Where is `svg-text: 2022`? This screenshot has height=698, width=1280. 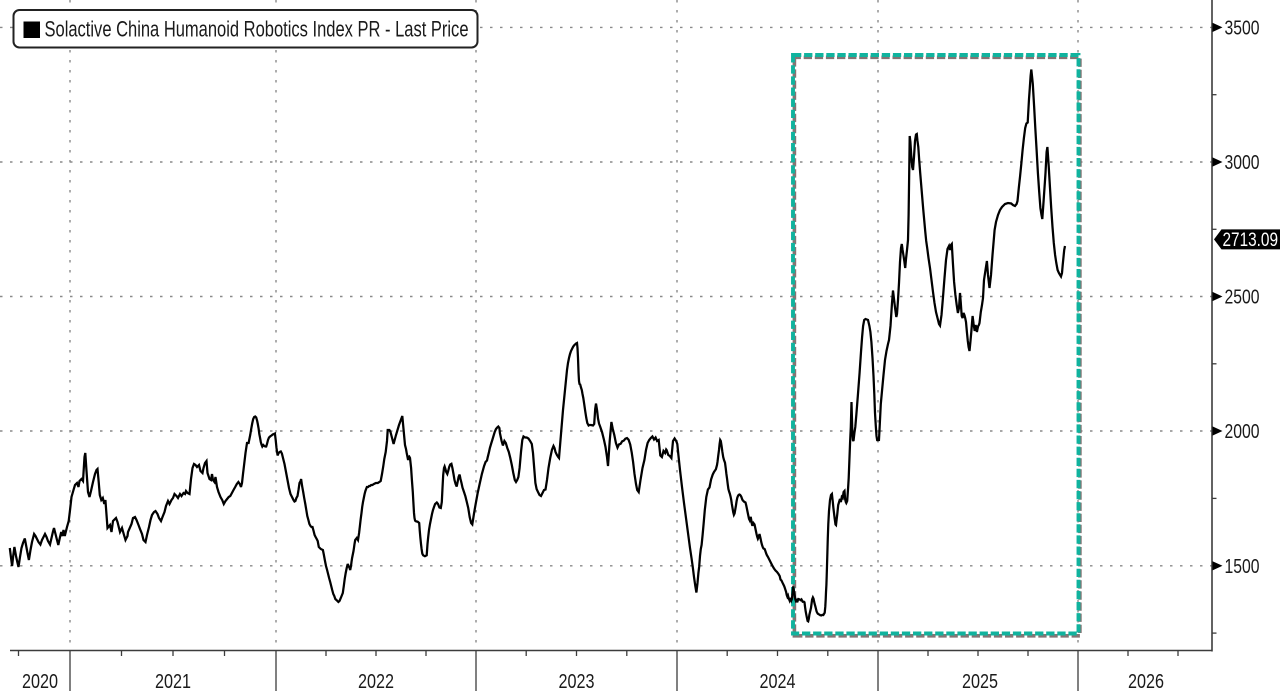 svg-text: 2022 is located at coordinates (376, 682).